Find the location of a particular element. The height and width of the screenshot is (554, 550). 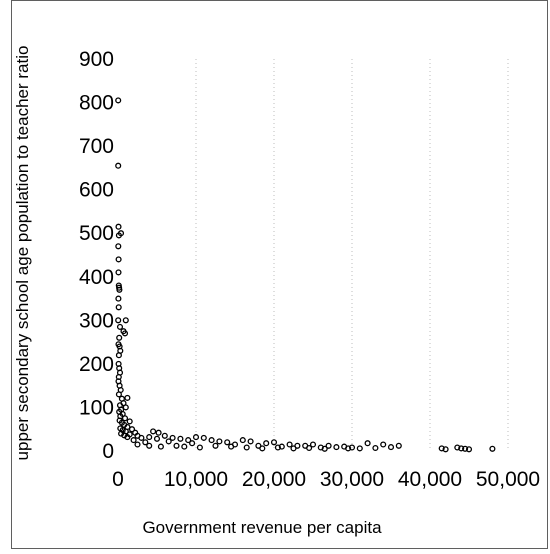

x-tick-label: 20,000 is located at coordinates (274, 479).